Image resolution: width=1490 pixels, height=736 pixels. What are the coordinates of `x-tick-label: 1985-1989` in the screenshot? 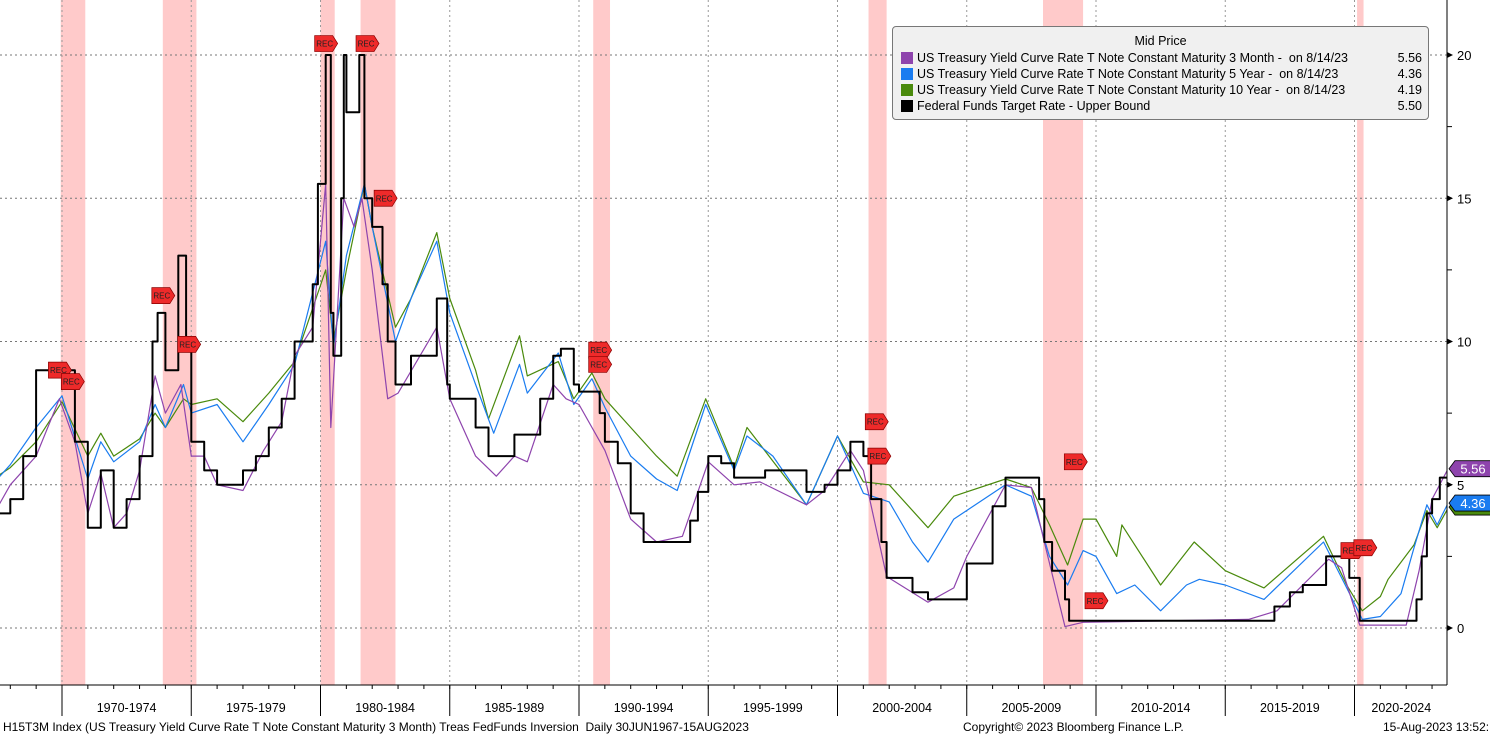 It's located at (514, 708).